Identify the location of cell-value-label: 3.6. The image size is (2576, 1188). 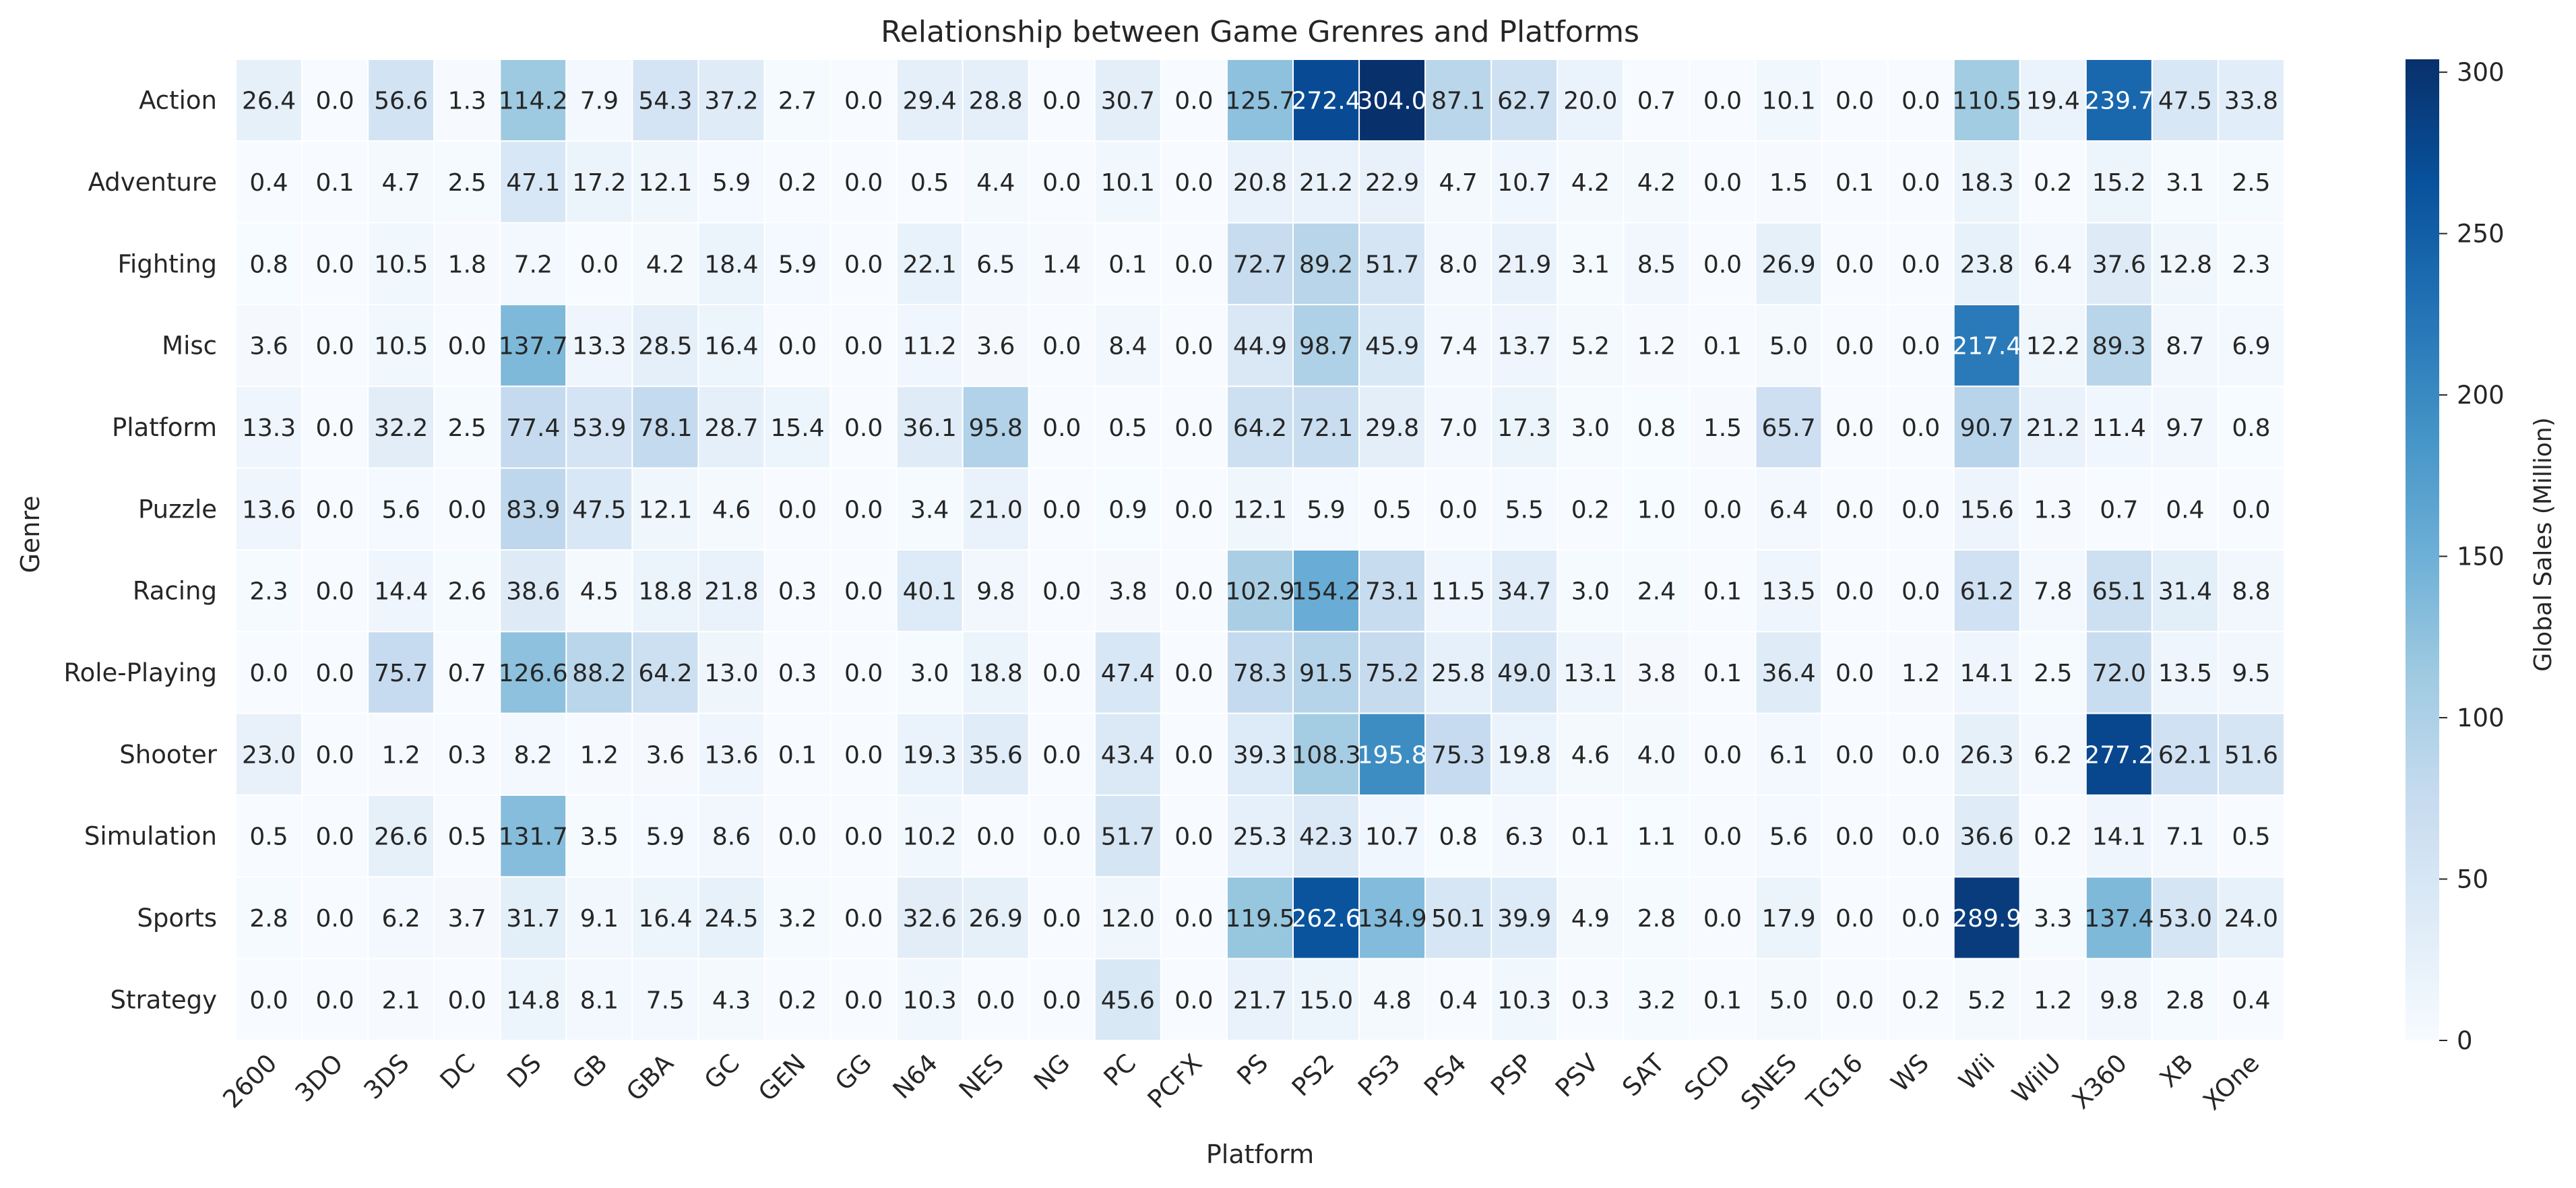
(995, 347).